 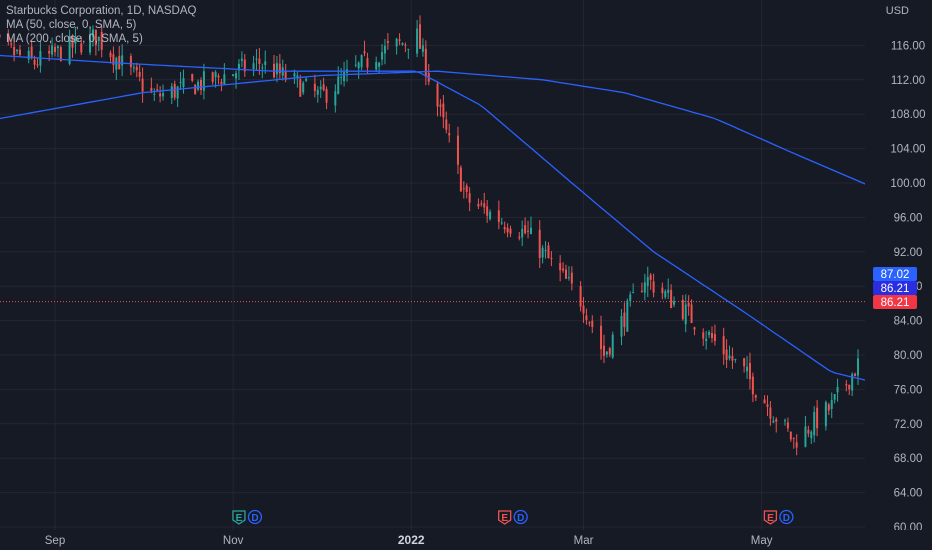 I want to click on event-markers: EDEDEDEDEDED, so click(x=466, y=517).